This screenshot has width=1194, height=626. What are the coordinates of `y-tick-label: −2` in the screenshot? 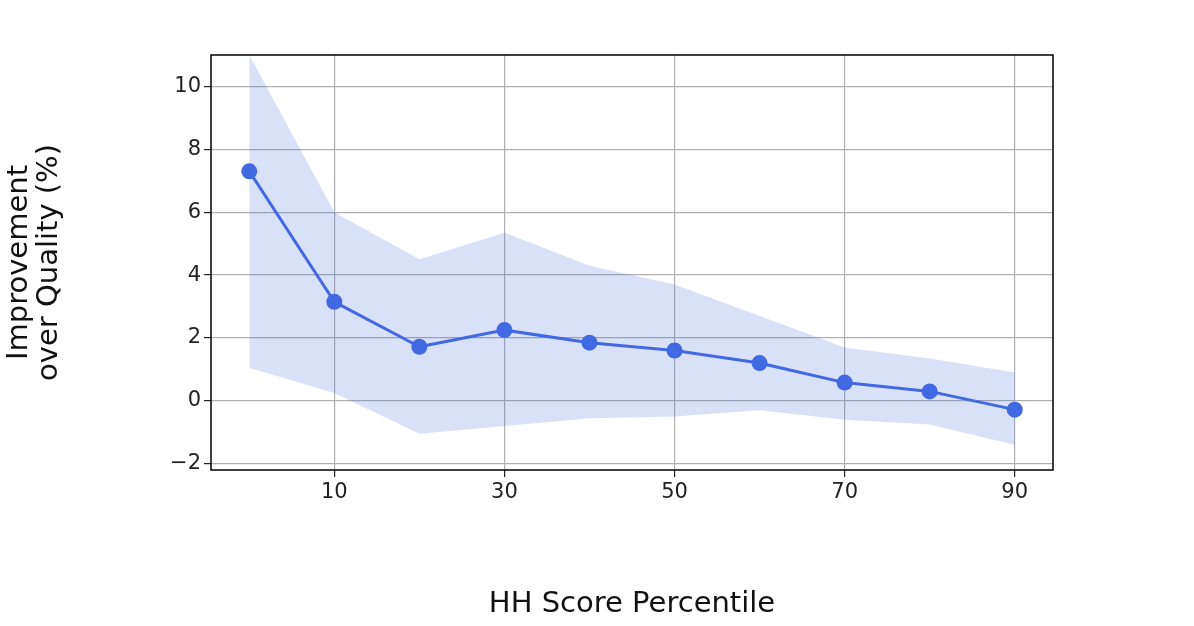 It's located at (185, 462).